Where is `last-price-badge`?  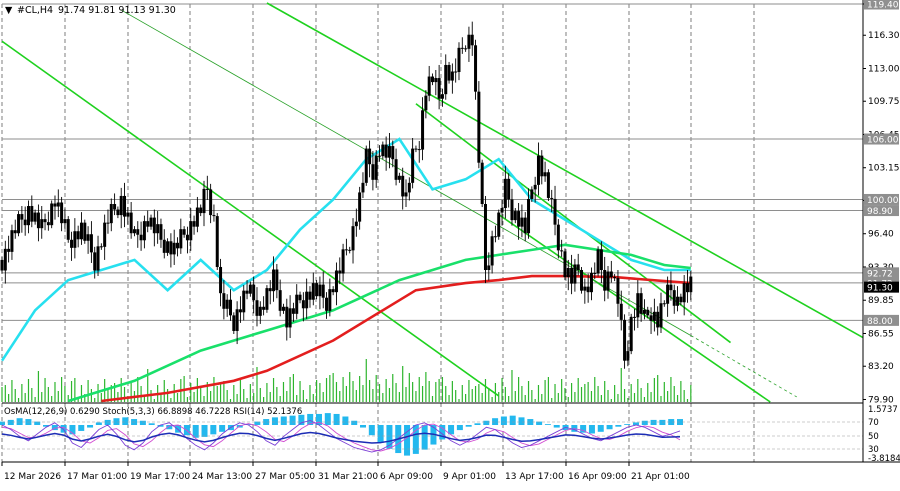
last-price-badge is located at coordinates (881, 287).